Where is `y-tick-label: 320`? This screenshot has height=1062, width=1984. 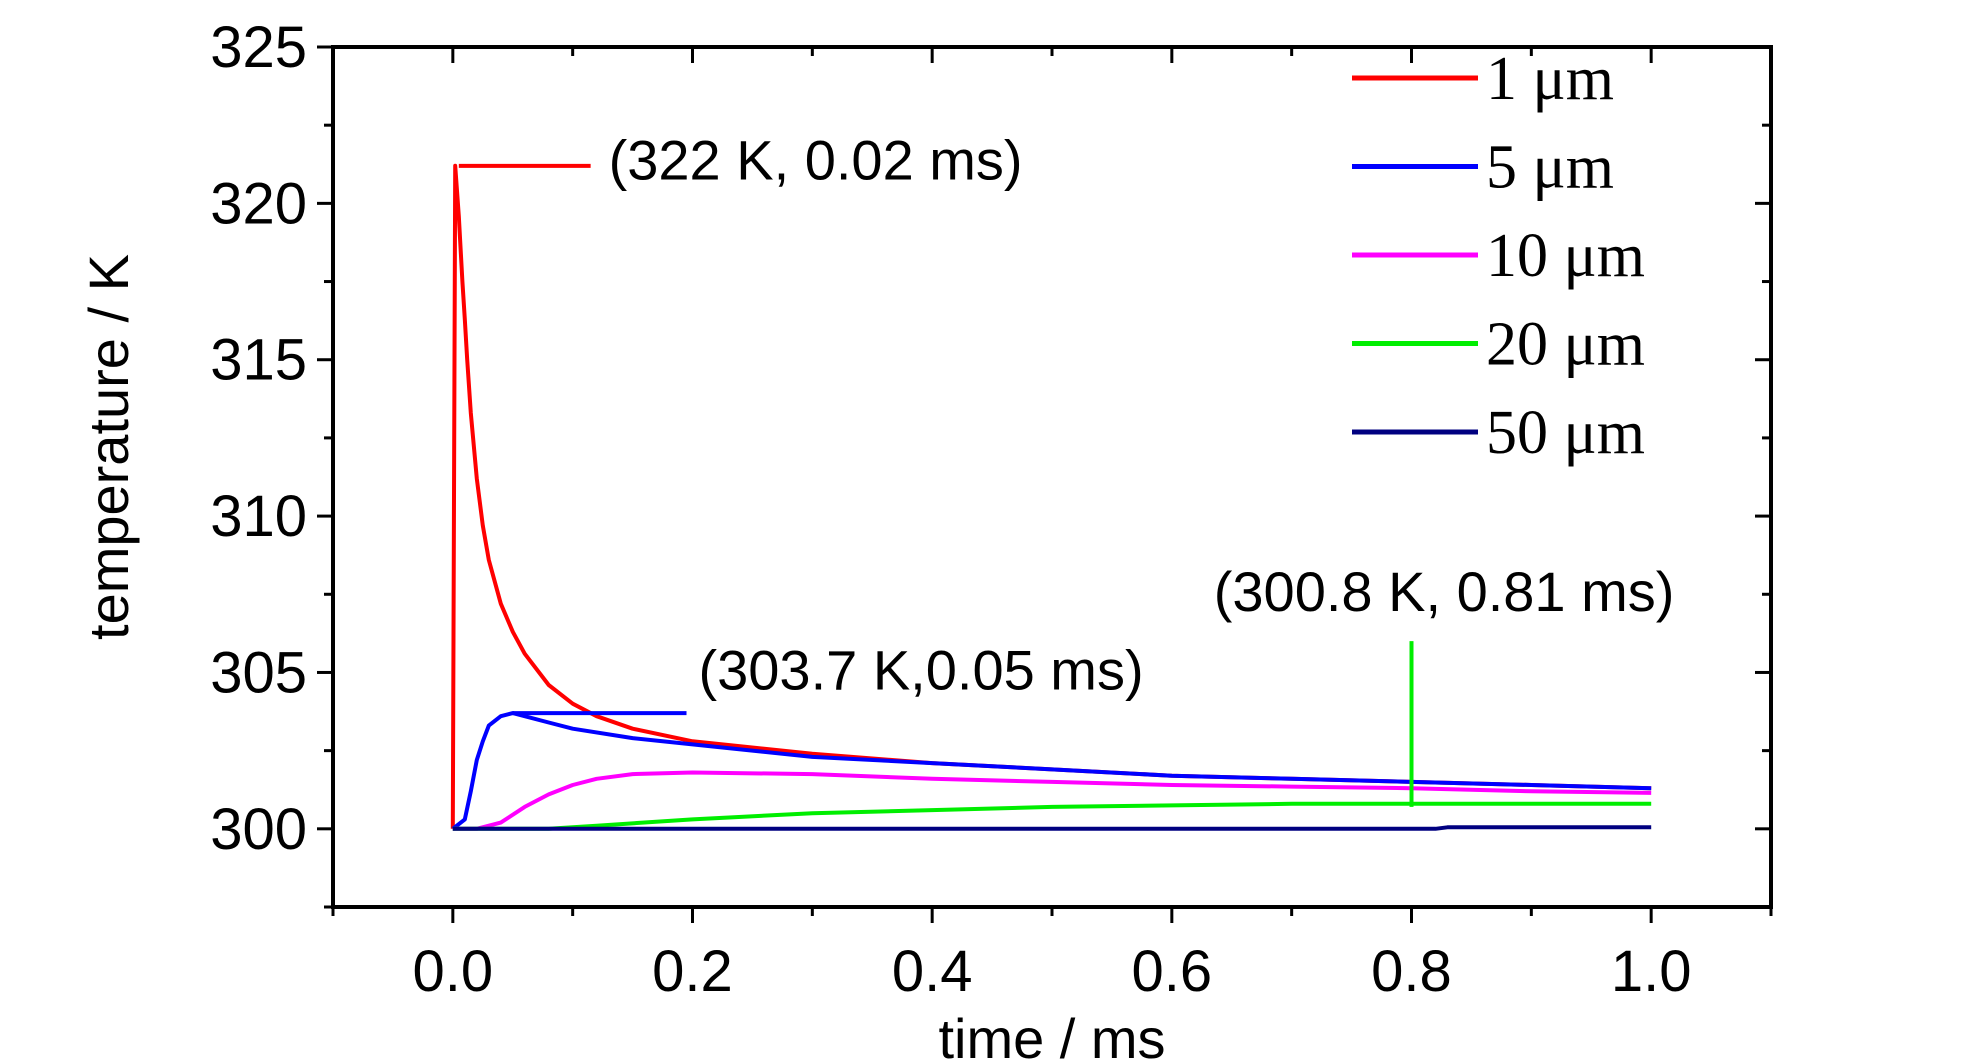
y-tick-label: 320 is located at coordinates (258, 203).